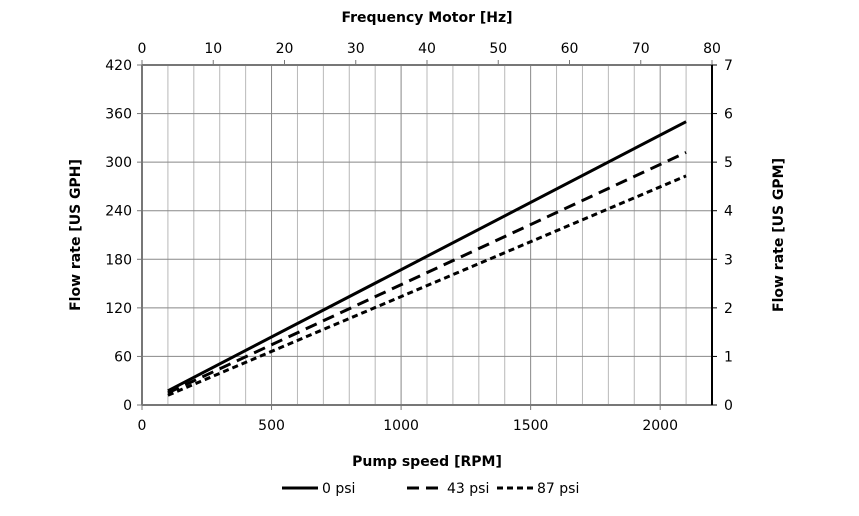 This screenshot has height=516, width=859. I want to click on y2-tick-label: 2, so click(728, 309).